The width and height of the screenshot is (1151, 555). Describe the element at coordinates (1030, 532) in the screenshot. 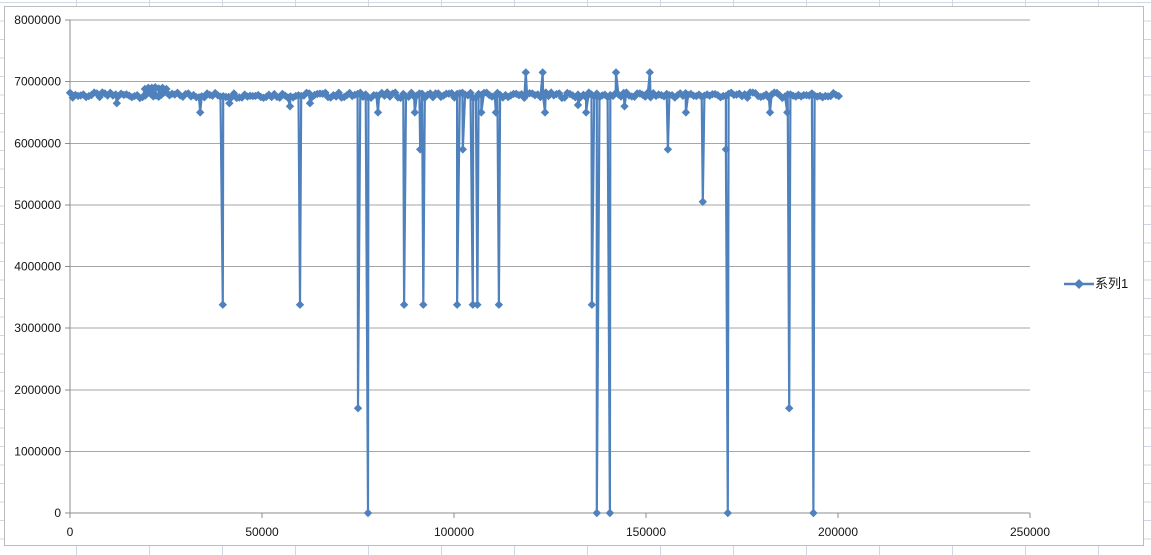

I see `x-tick-label: 250000` at that location.